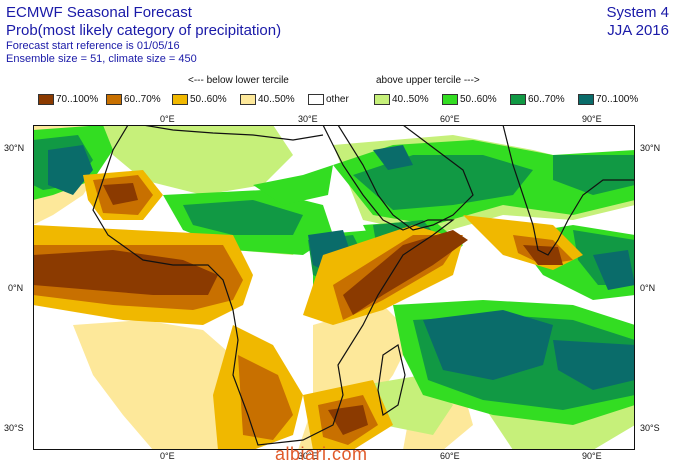  What do you see at coordinates (14, 148) in the screenshot?
I see `lat-label-30n-left: 30°N` at bounding box center [14, 148].